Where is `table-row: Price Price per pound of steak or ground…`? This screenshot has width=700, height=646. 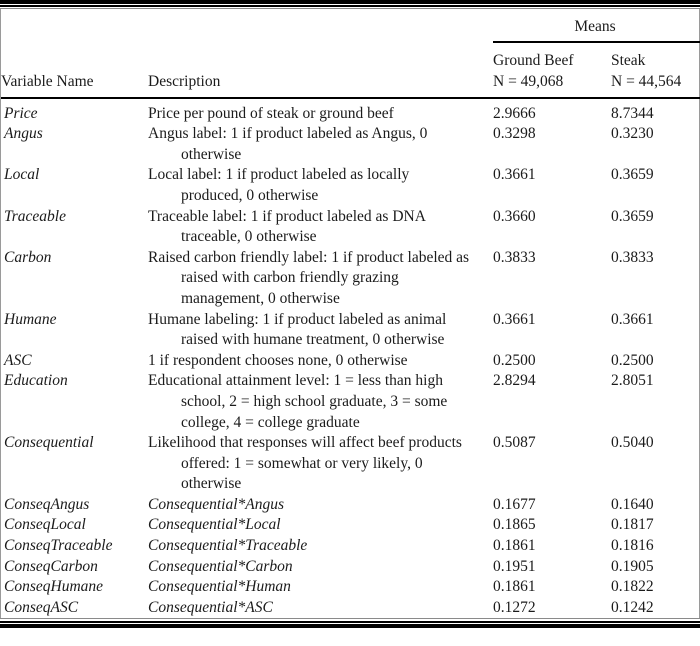
table-row: Price Price per pound of steak or ground… is located at coordinates (350, 111).